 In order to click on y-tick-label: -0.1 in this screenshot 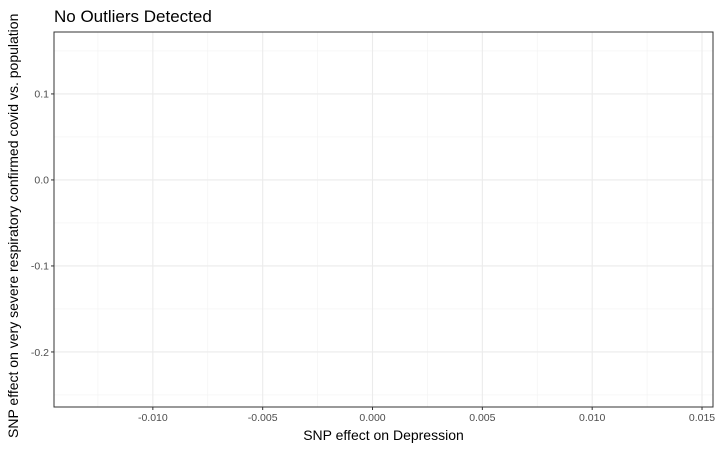, I will do `click(40, 267)`.